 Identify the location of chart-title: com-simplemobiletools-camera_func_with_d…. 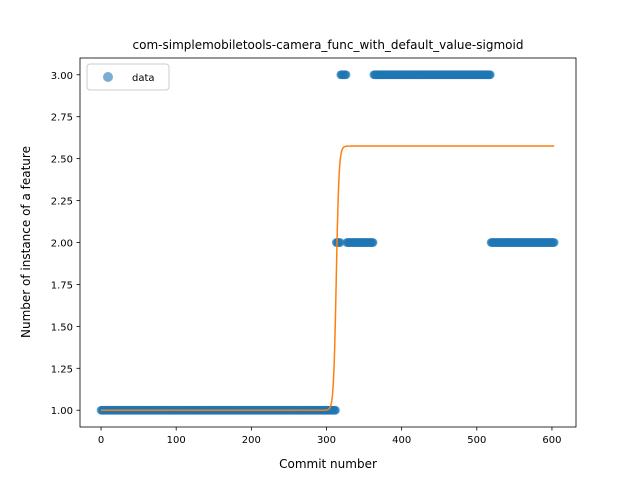
(328, 45).